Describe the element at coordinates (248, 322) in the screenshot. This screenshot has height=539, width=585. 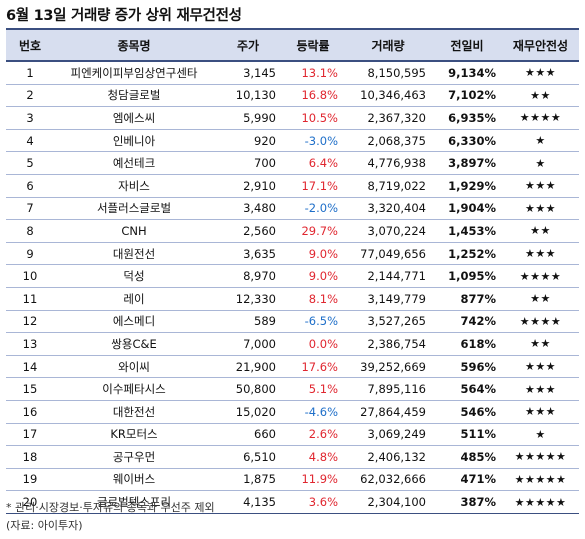
I see `cell-price: 589` at that location.